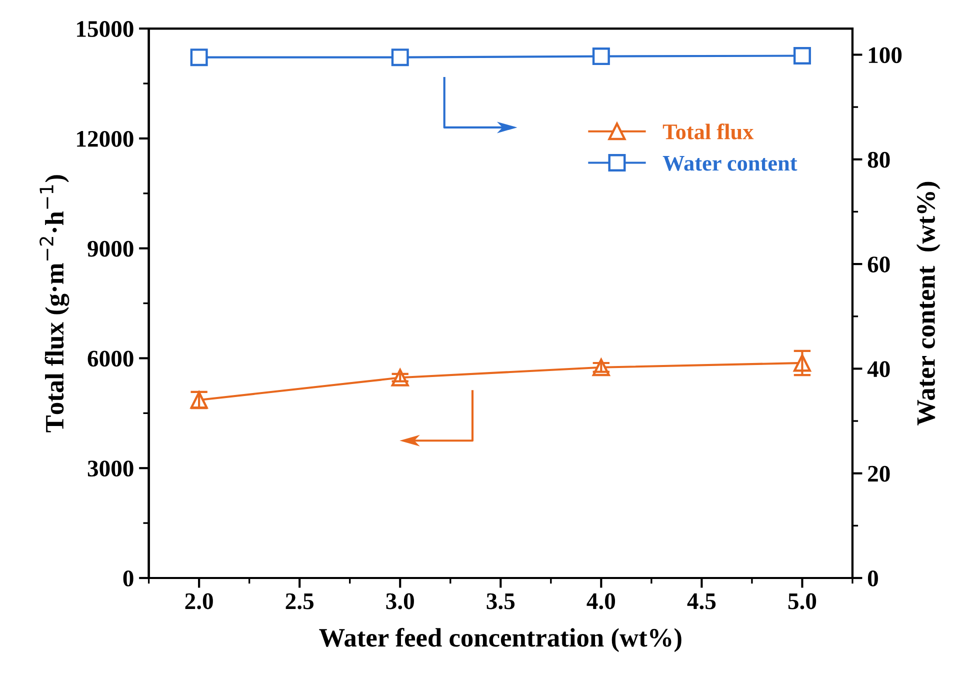 The width and height of the screenshot is (960, 680). What do you see at coordinates (708, 132) in the screenshot?
I see `legend-label: Total flux` at bounding box center [708, 132].